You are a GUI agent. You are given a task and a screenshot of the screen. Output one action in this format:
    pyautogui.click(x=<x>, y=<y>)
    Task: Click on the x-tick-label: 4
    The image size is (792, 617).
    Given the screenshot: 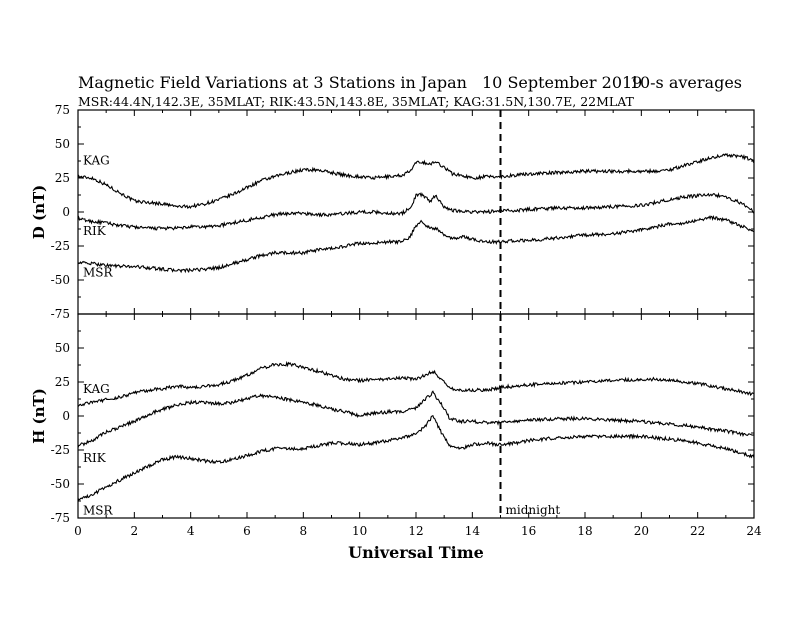 What is the action you would take?
    pyautogui.click(x=191, y=531)
    